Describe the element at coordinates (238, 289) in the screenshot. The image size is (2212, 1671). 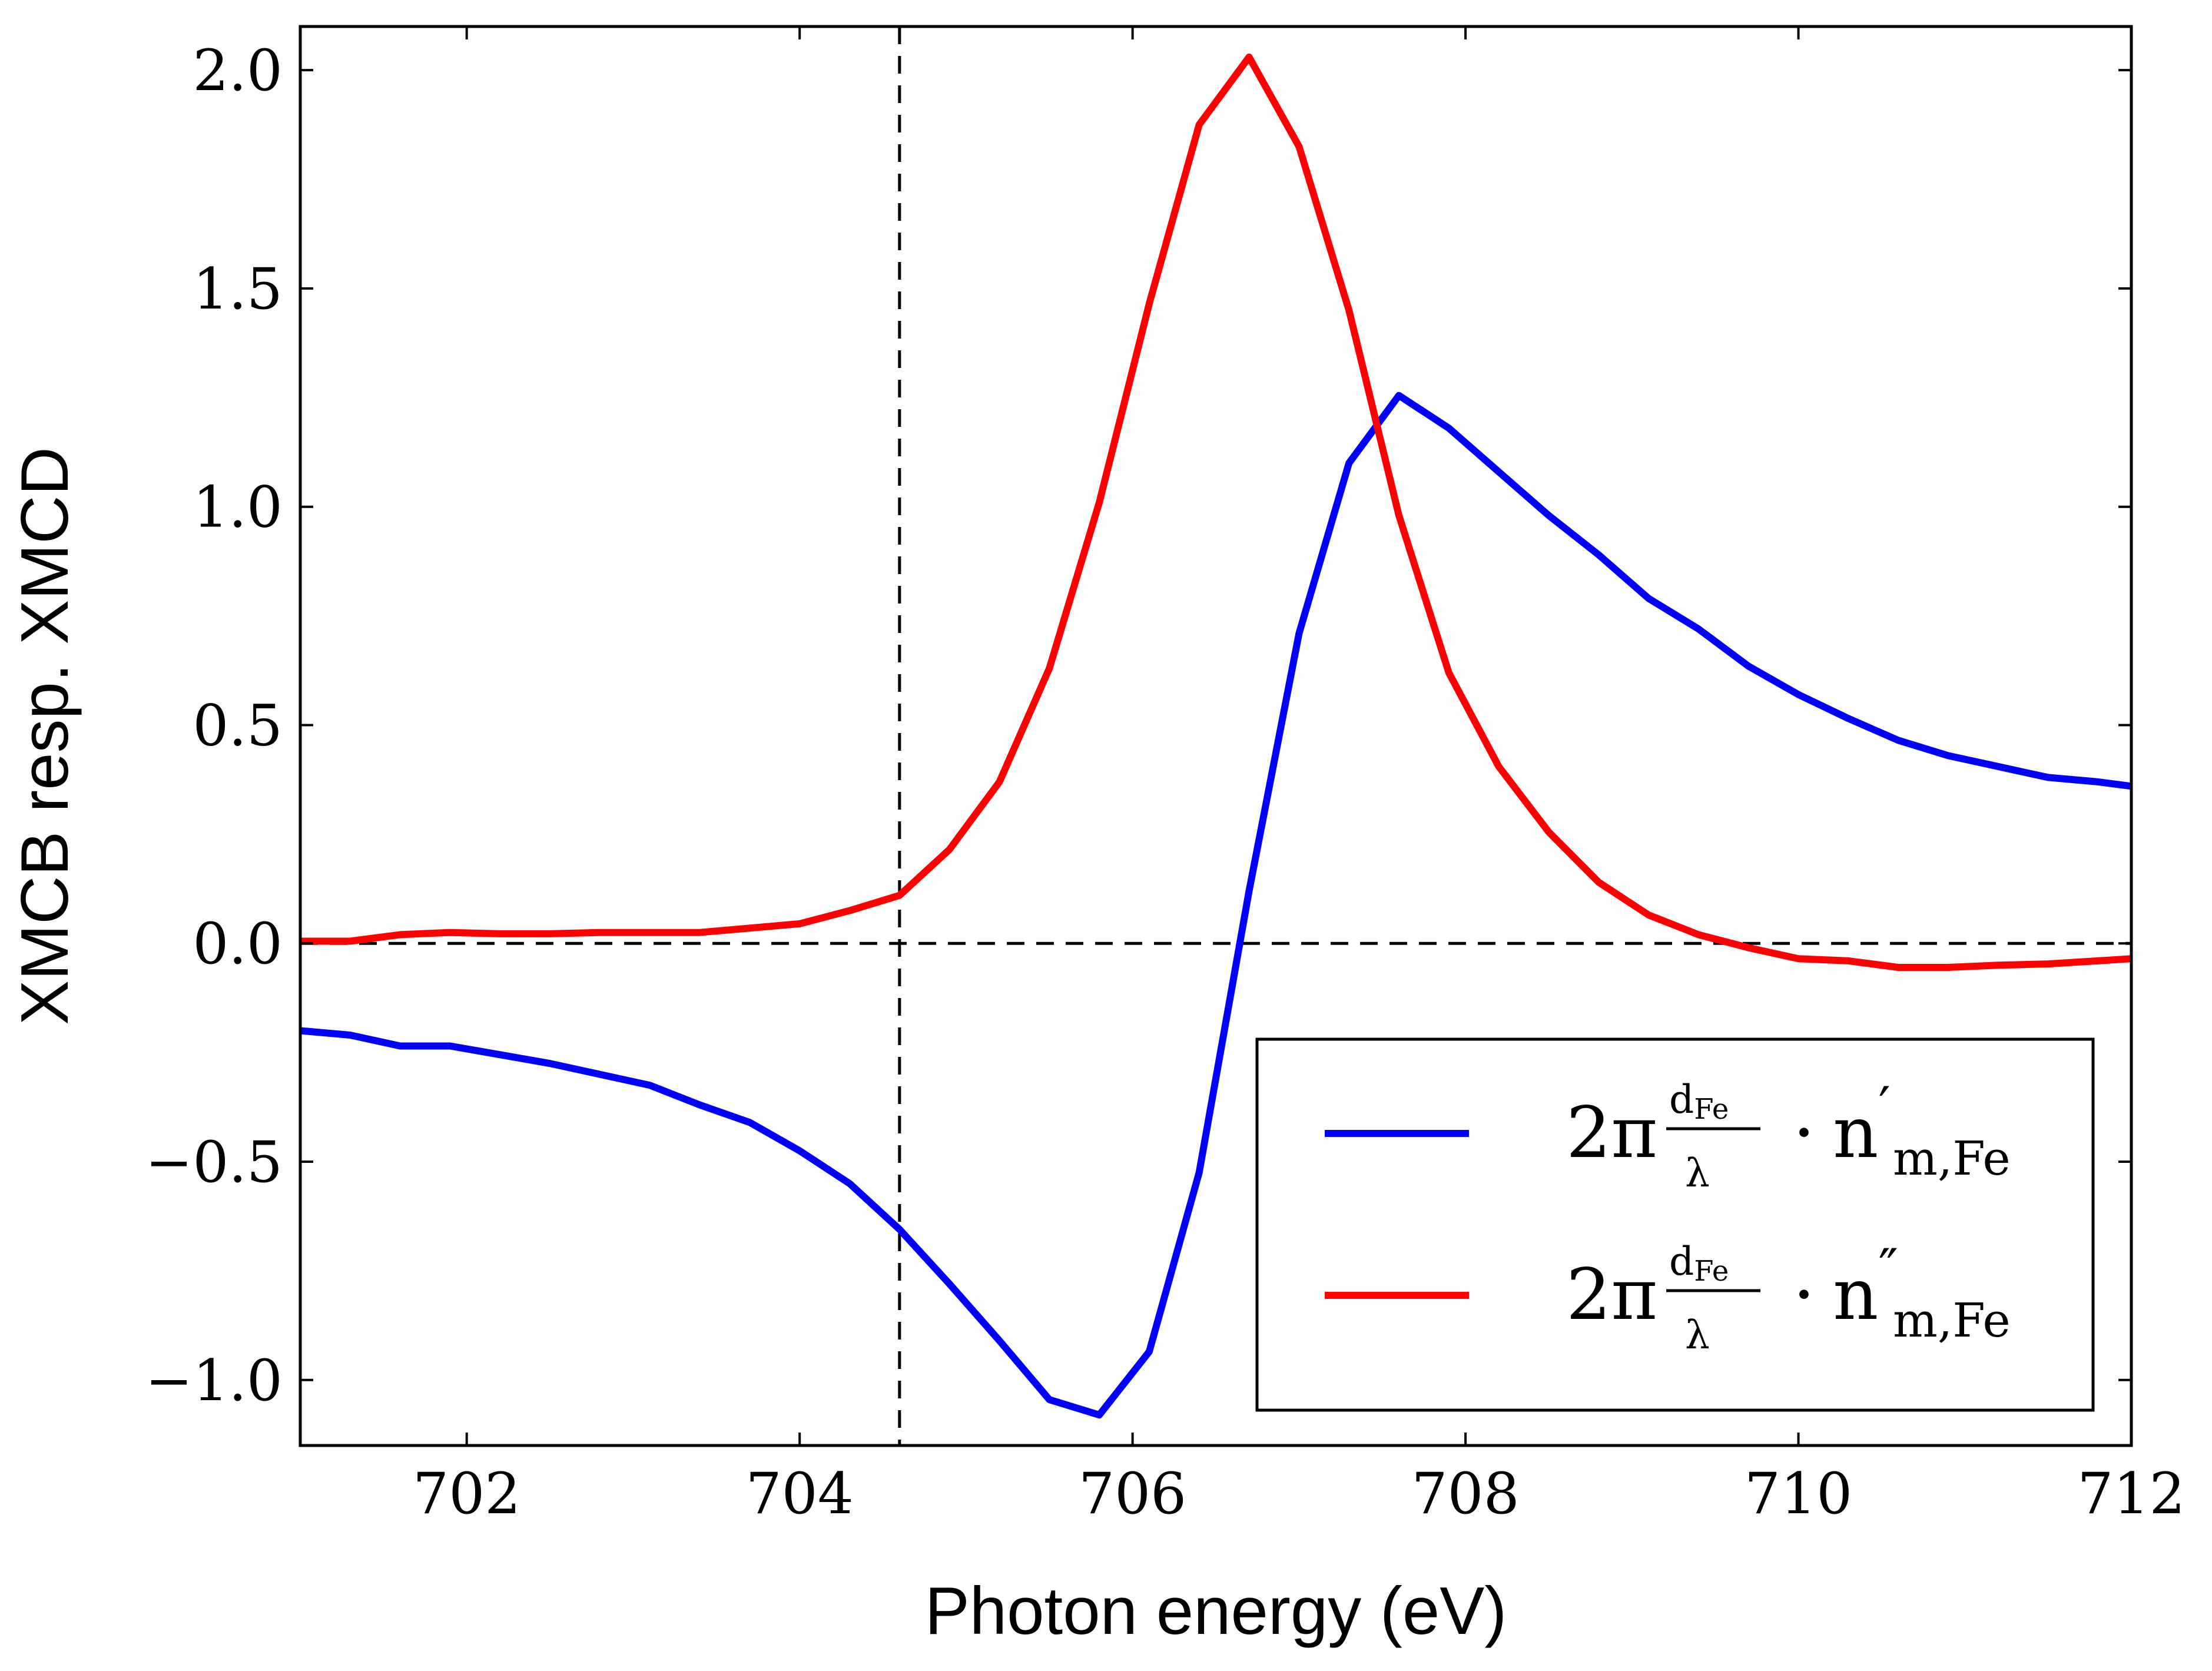
I see `y-tick-label: 1.5` at that location.